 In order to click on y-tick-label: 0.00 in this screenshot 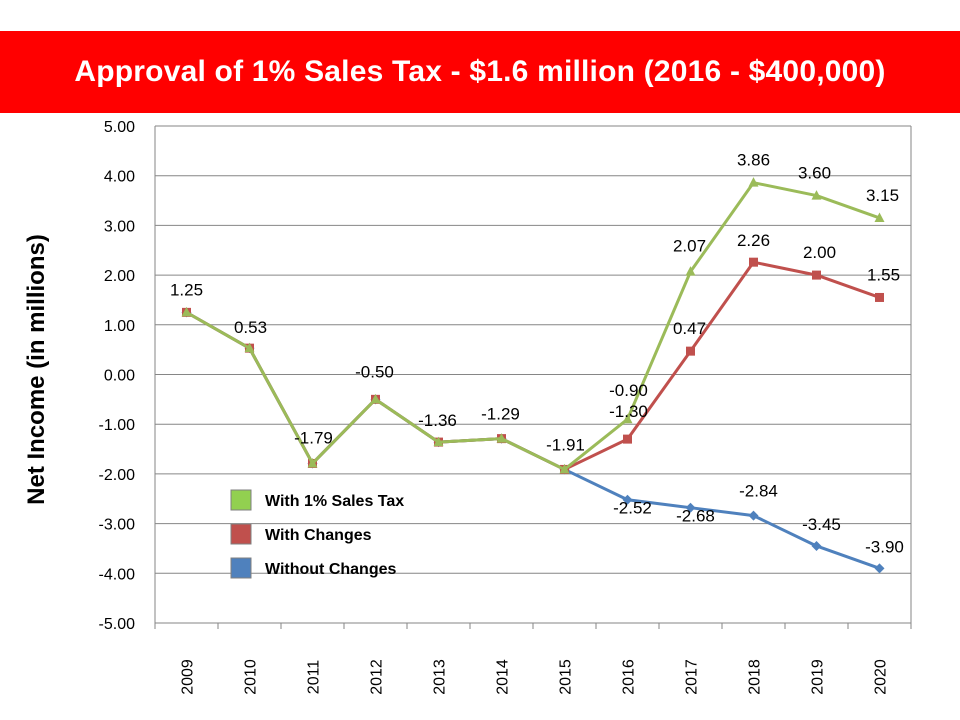, I will do `click(119, 376)`.